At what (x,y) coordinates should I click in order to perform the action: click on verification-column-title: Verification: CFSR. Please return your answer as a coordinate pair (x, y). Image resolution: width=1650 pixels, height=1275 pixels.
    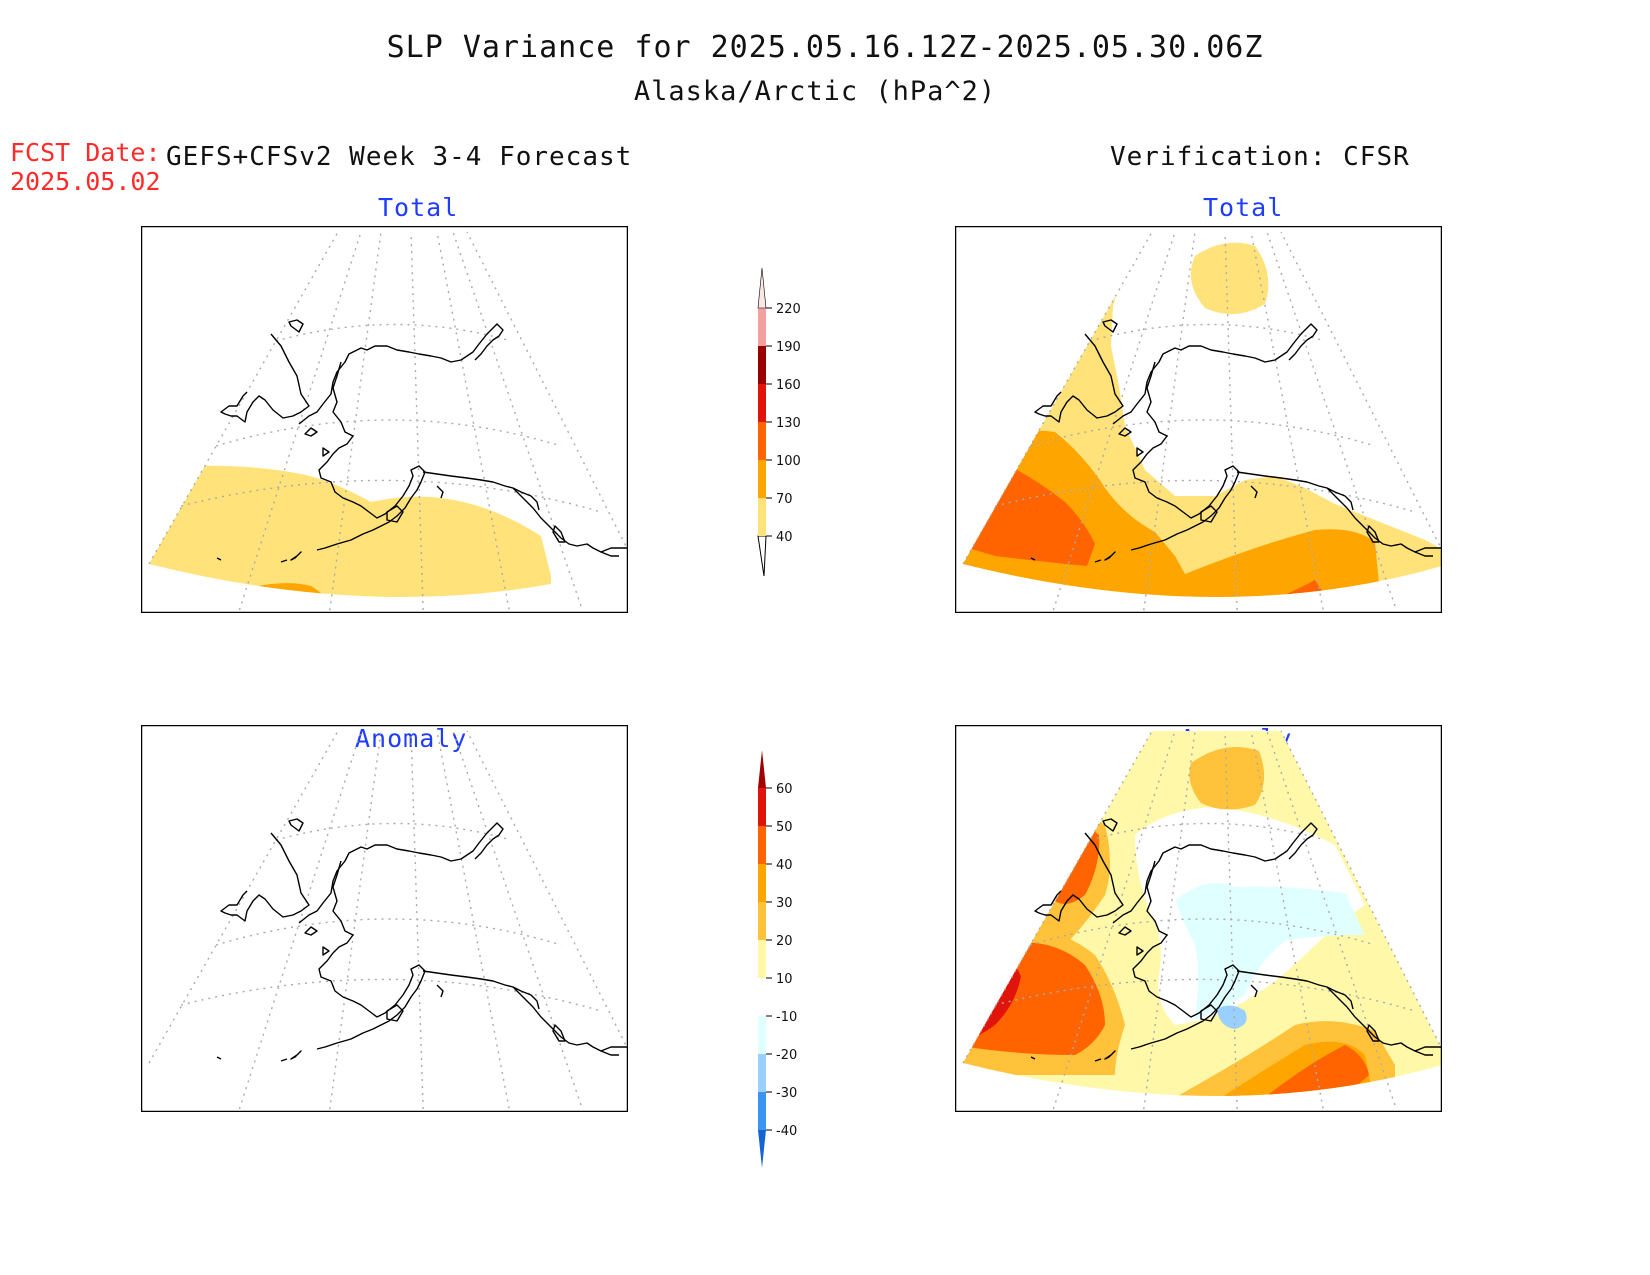
    Looking at the image, I should click on (1260, 157).